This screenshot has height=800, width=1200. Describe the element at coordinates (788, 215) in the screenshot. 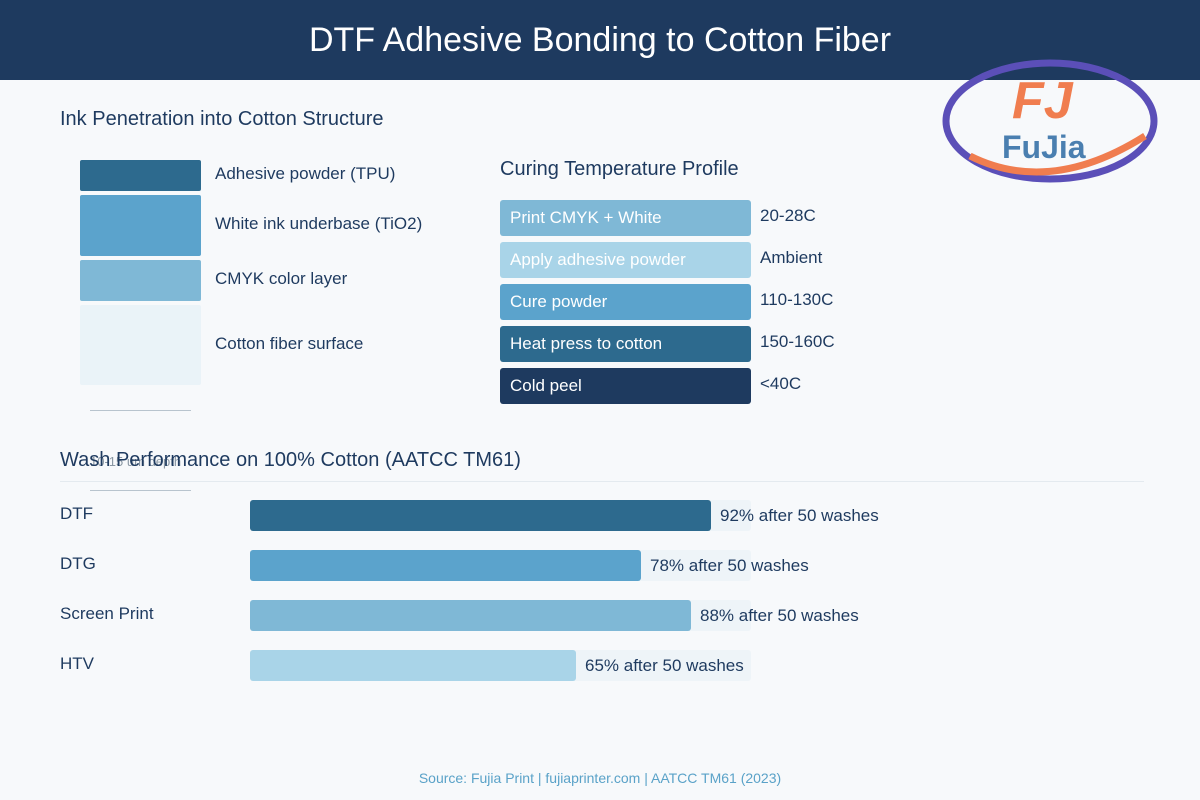

I see `curing-temp-print: 20-28C` at that location.